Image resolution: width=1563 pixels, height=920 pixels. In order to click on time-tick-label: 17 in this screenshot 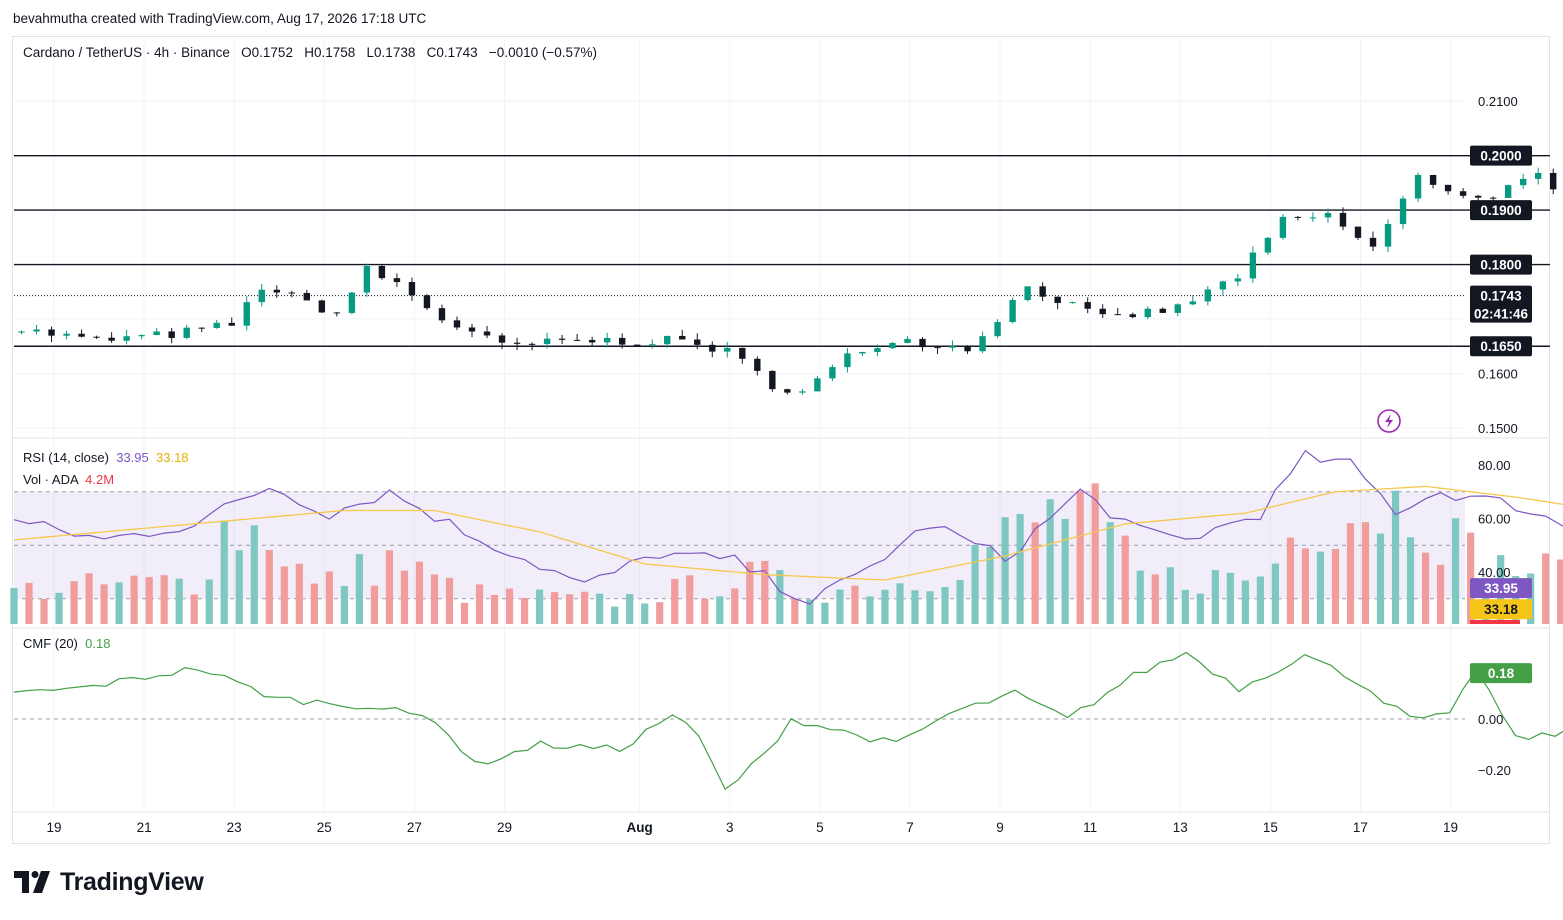, I will do `click(1360, 827)`.